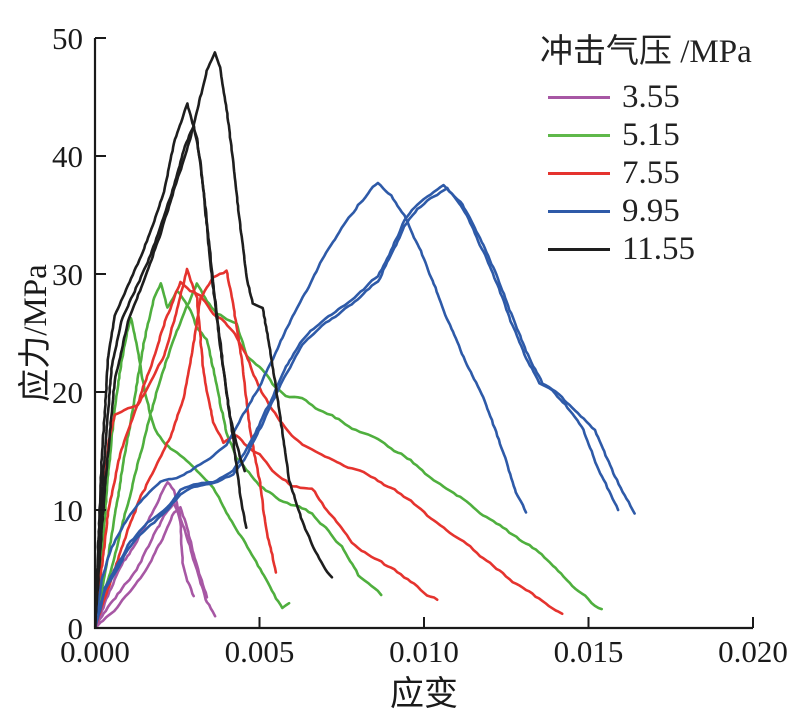 The image size is (802, 714). Describe the element at coordinates (192, 472) in the screenshot. I see `curve-5.15-1` at that location.